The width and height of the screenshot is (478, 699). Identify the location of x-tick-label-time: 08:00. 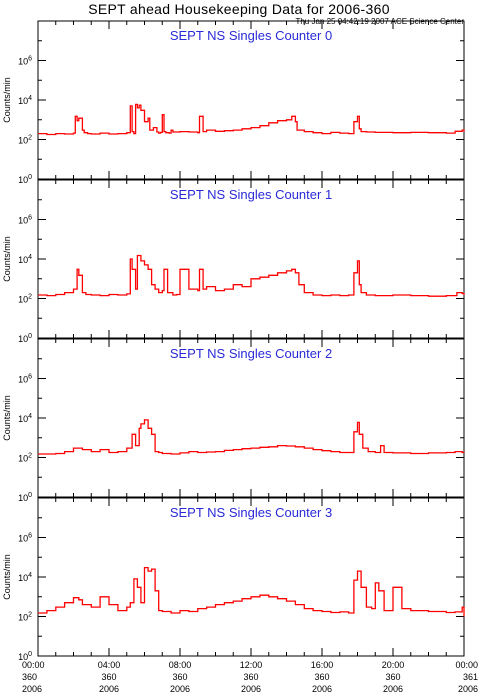
(180, 665).